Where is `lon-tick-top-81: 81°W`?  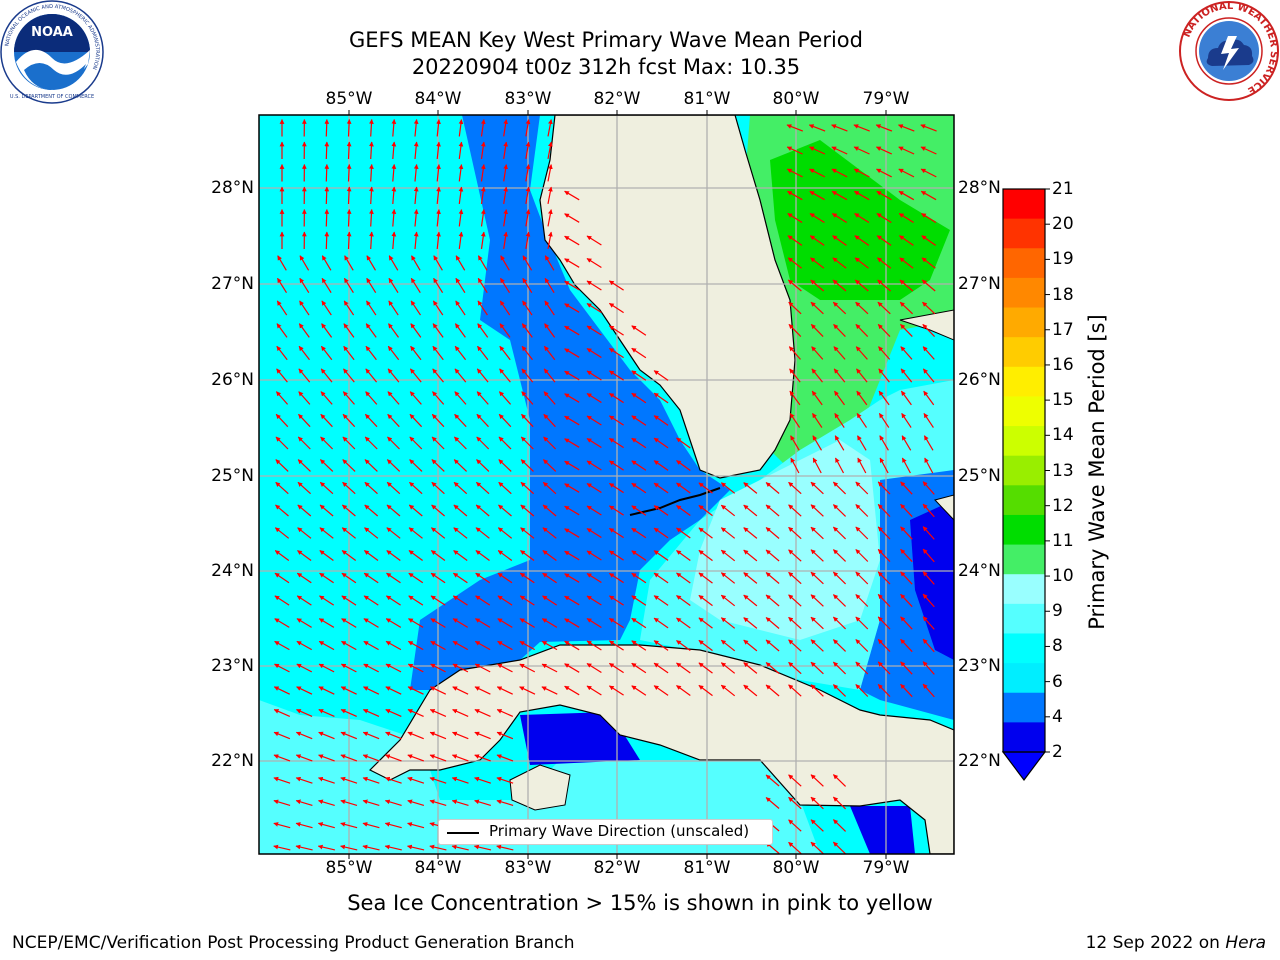 lon-tick-top-81: 81°W is located at coordinates (707, 99).